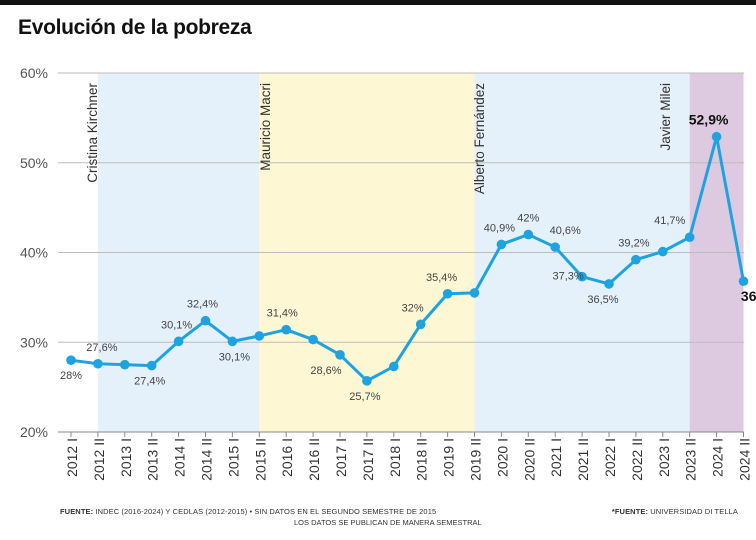 This screenshot has width=756, height=540. Describe the element at coordinates (395, 457) in the screenshot. I see `x-tick-label: 2018 I` at that location.